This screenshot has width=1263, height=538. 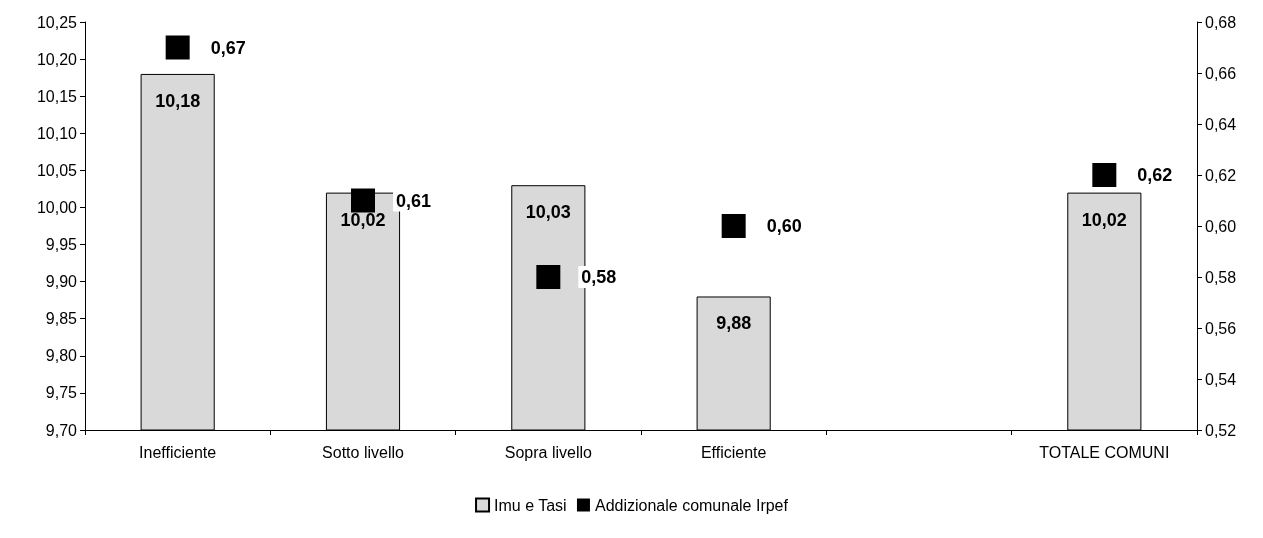 I want to click on y-tick-label: 9,80, so click(x=61, y=356).